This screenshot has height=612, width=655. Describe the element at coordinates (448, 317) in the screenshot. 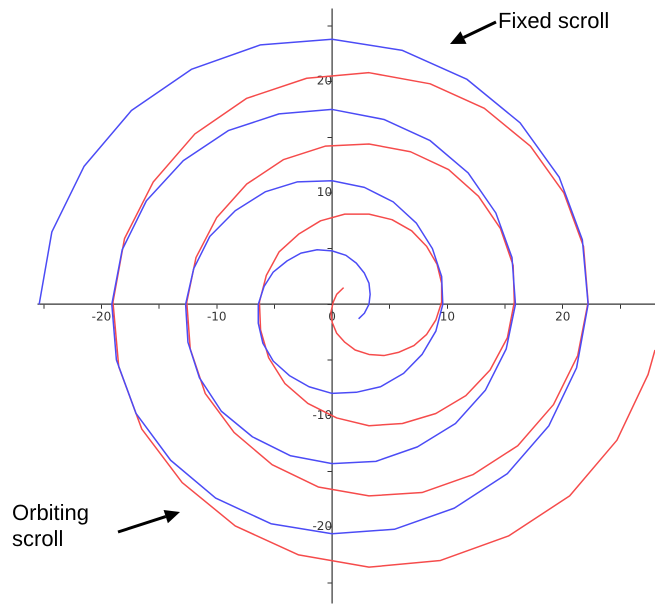

I see `x-tick-label: 10` at that location.